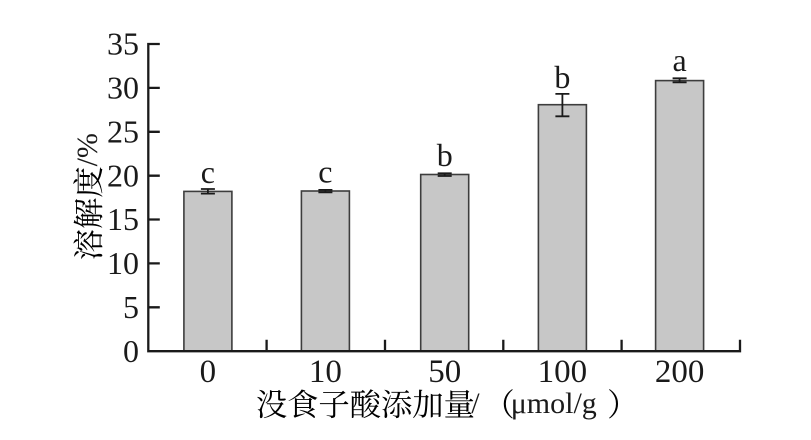  Describe the element at coordinates (680, 372) in the screenshot. I see `svg-text: 200` at that location.